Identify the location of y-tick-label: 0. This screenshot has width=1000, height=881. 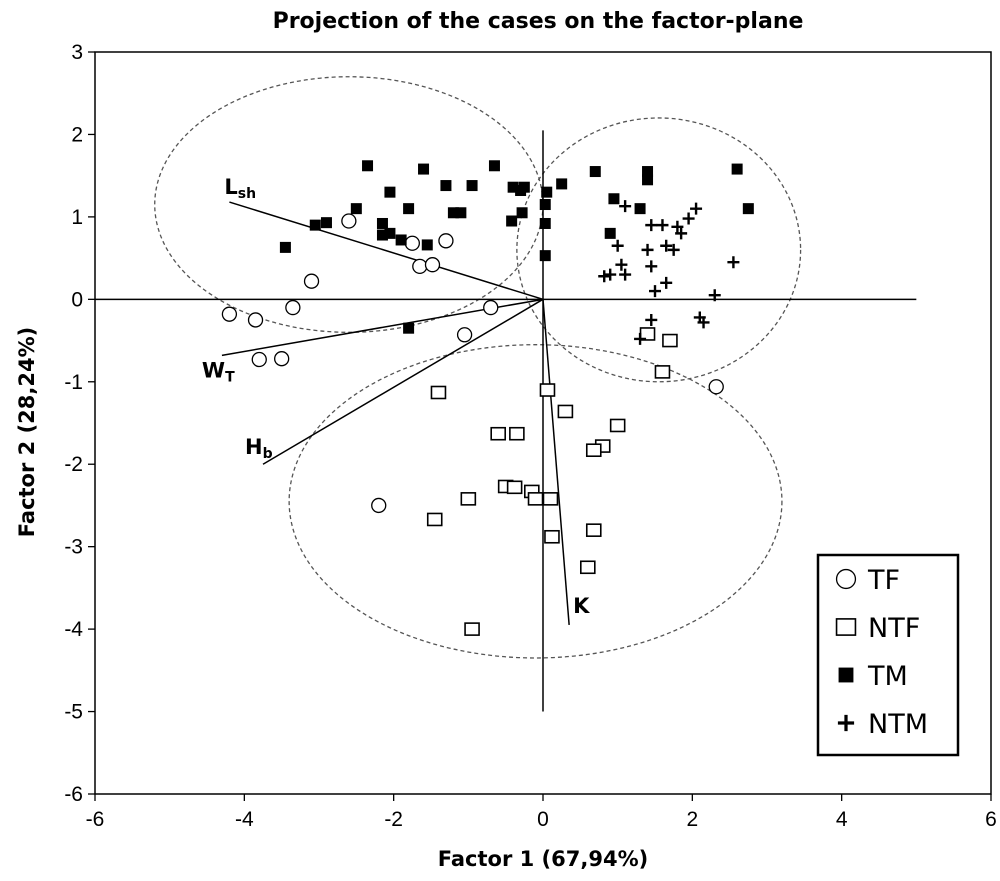
(77, 299).